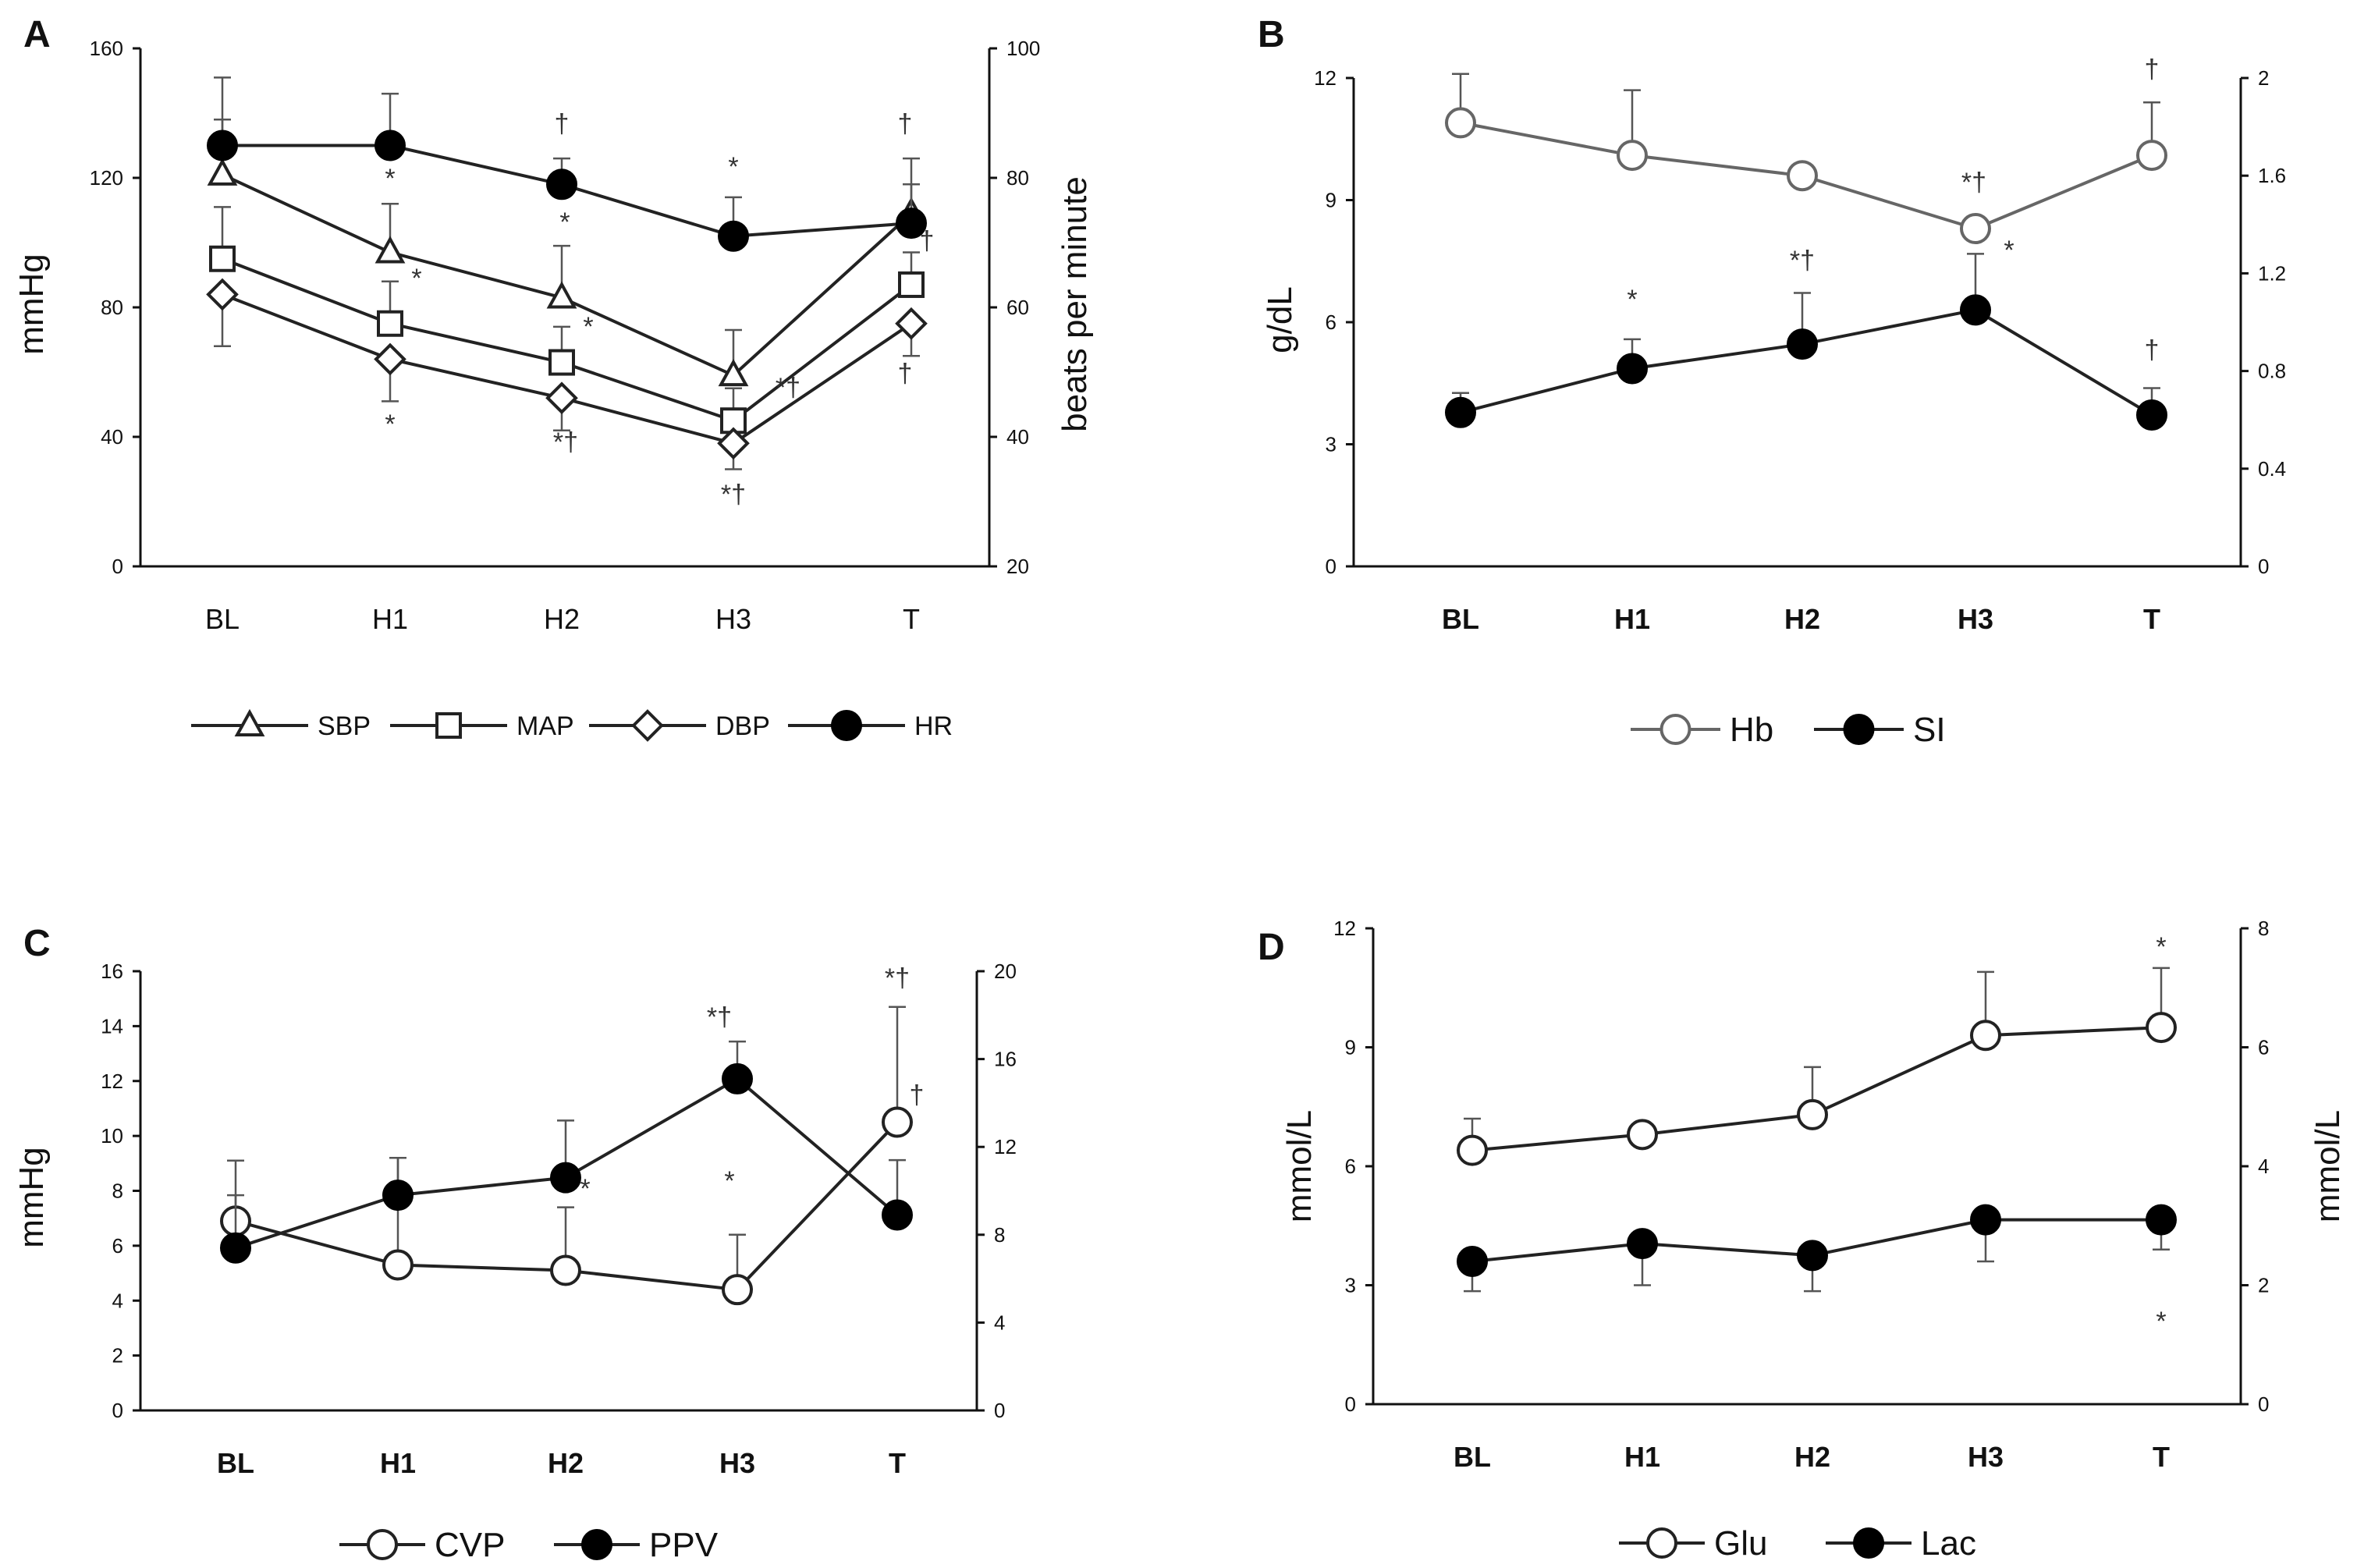 This screenshot has width=2357, height=1568. I want to click on right-tick-label: 2, so click(2263, 1285).